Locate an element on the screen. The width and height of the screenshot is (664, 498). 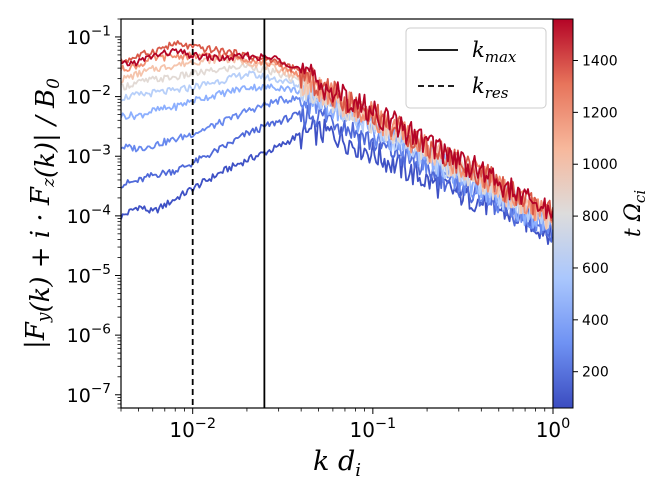
colorbar-label: t Ωci is located at coordinates (635, 213).